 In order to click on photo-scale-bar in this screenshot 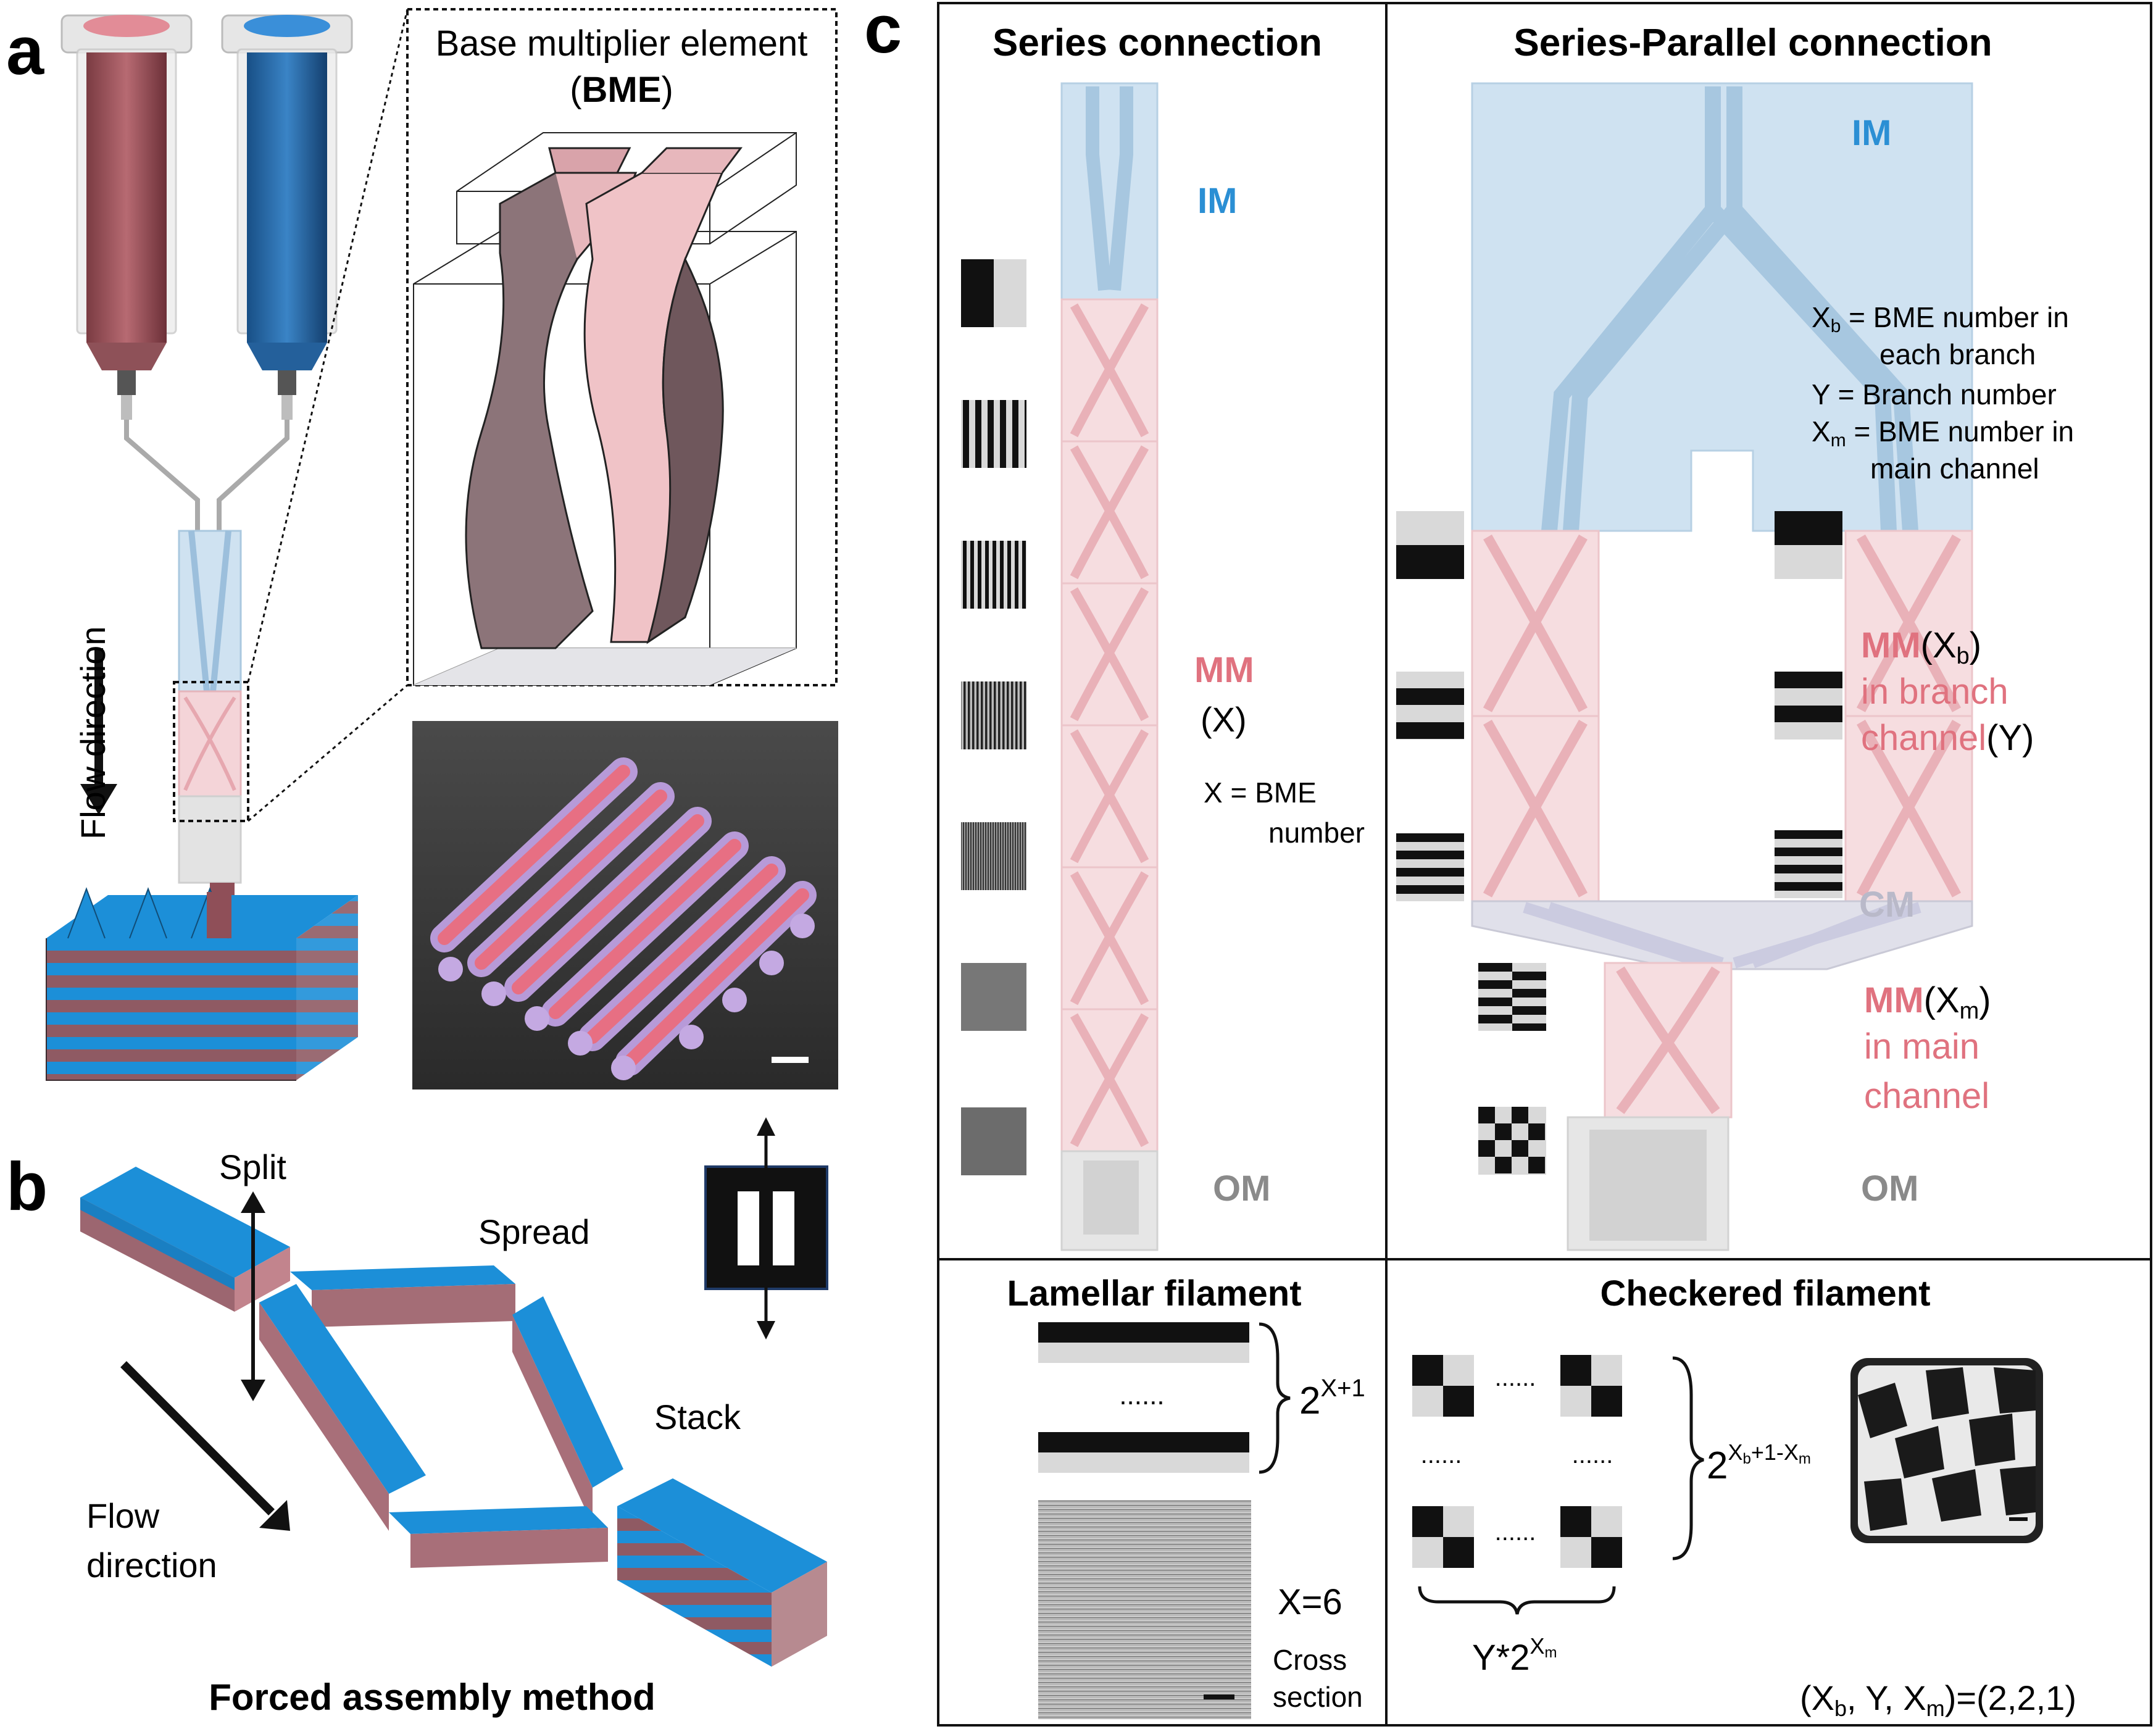, I will do `click(790, 1060)`.